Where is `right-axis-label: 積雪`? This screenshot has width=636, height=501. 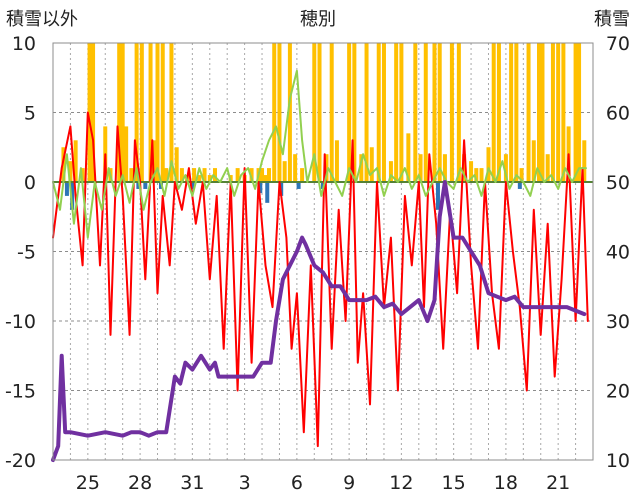 right-axis-label: 積雪 is located at coordinates (612, 19).